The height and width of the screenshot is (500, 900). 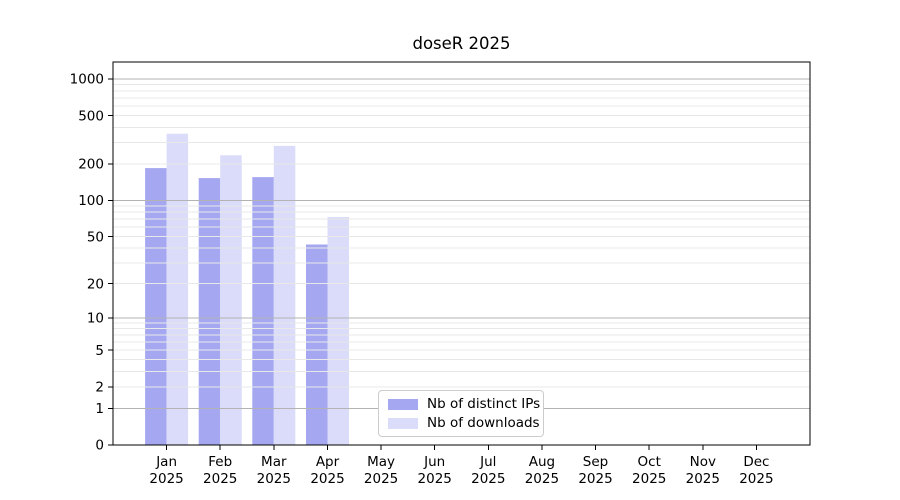 What do you see at coordinates (381, 470) in the screenshot?
I see `x-tick-label: May 2025` at bounding box center [381, 470].